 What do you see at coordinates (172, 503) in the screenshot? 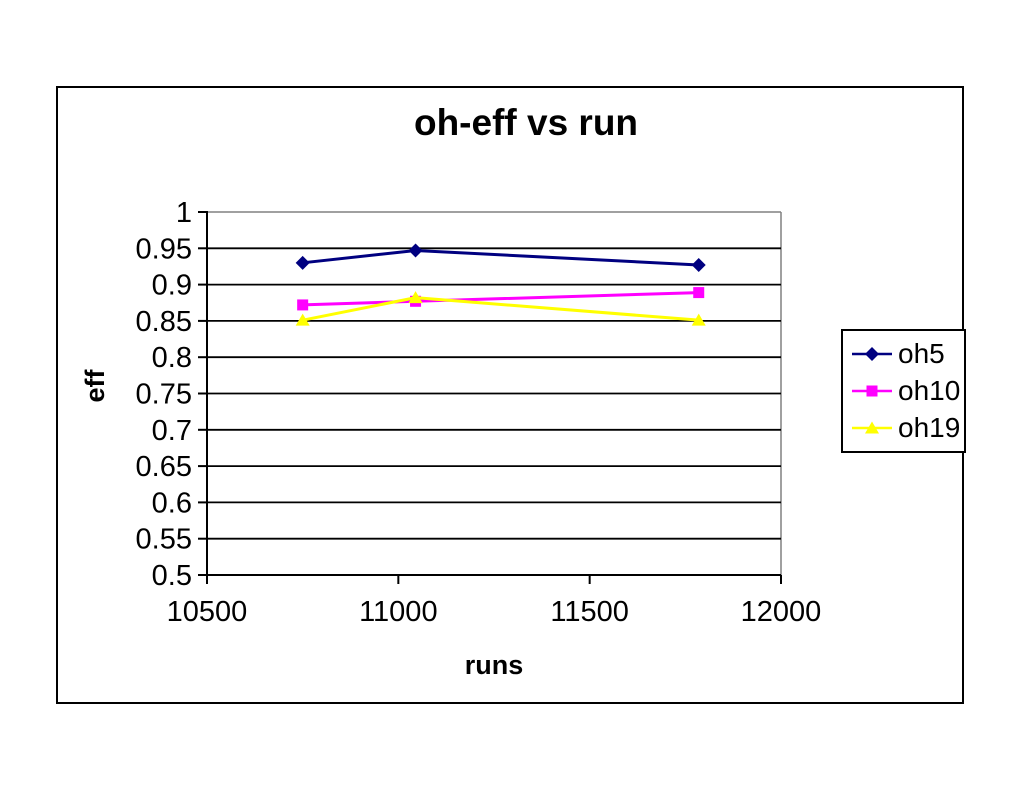
I see `y-tick-label: 0.6` at bounding box center [172, 503].